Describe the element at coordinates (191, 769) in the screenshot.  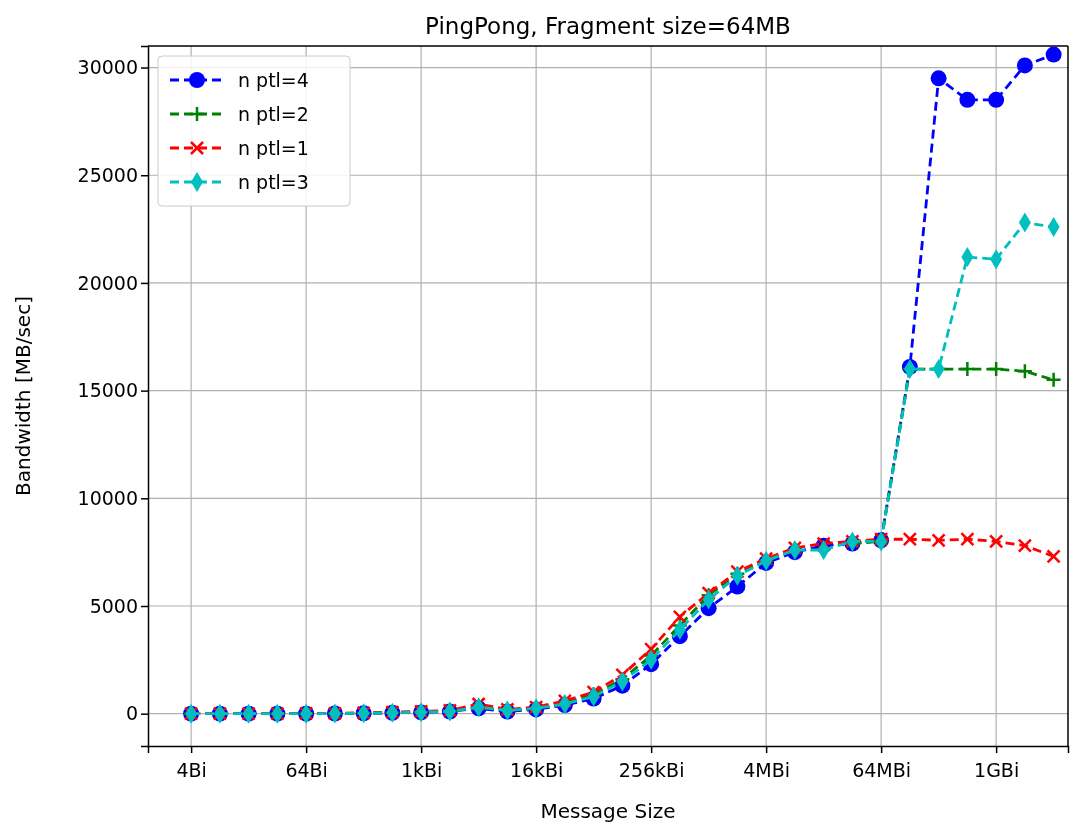
I see `x-tick-label: 4Bi` at that location.